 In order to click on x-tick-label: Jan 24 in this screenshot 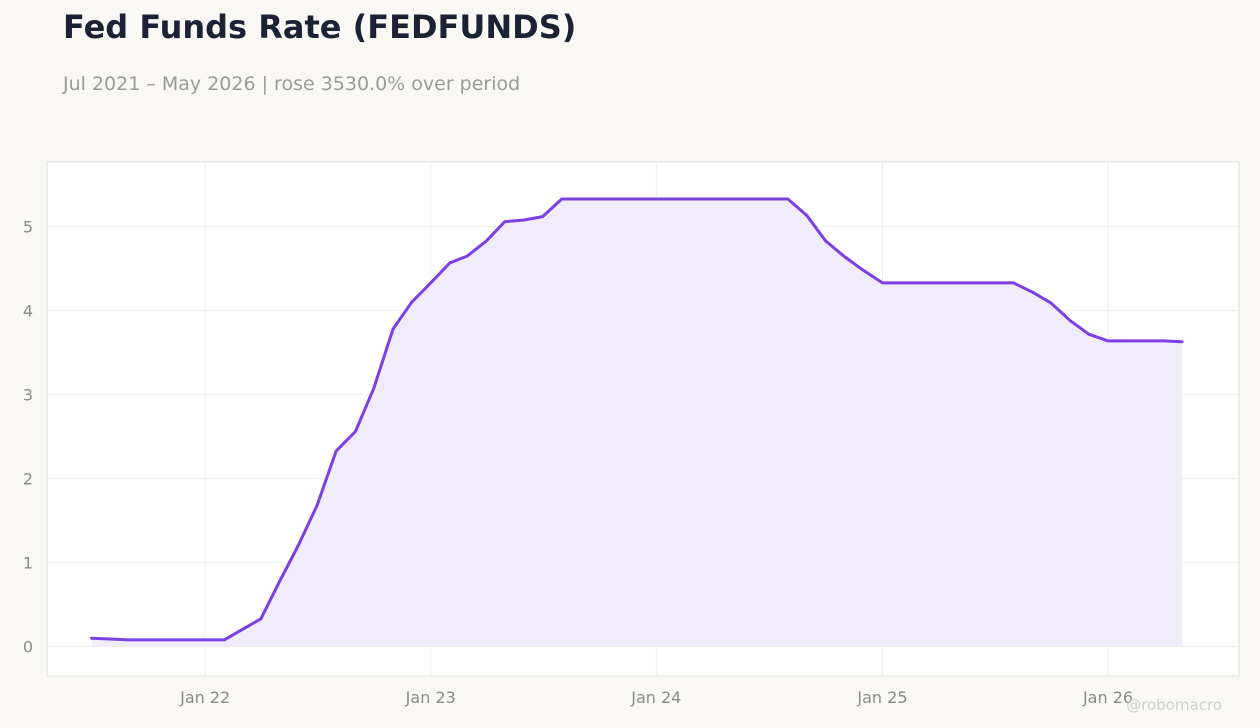, I will do `click(655, 697)`.